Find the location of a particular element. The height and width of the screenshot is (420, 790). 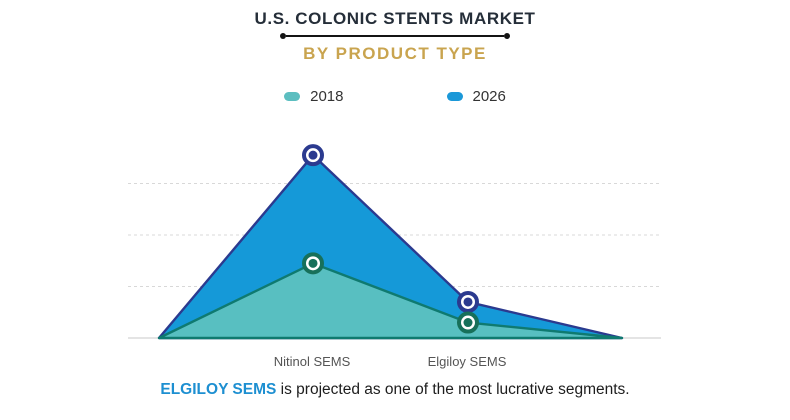

chart-title: U.S. COLONIC STENTS MARKET is located at coordinates (395, 18).